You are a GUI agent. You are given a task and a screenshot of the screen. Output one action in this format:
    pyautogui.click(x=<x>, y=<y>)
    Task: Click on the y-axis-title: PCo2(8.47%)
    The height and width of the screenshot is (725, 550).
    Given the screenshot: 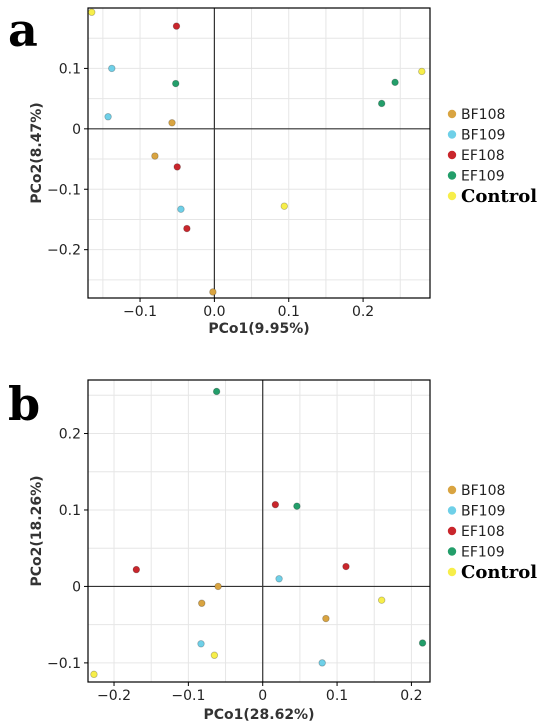 What is the action you would take?
    pyautogui.click(x=37, y=152)
    